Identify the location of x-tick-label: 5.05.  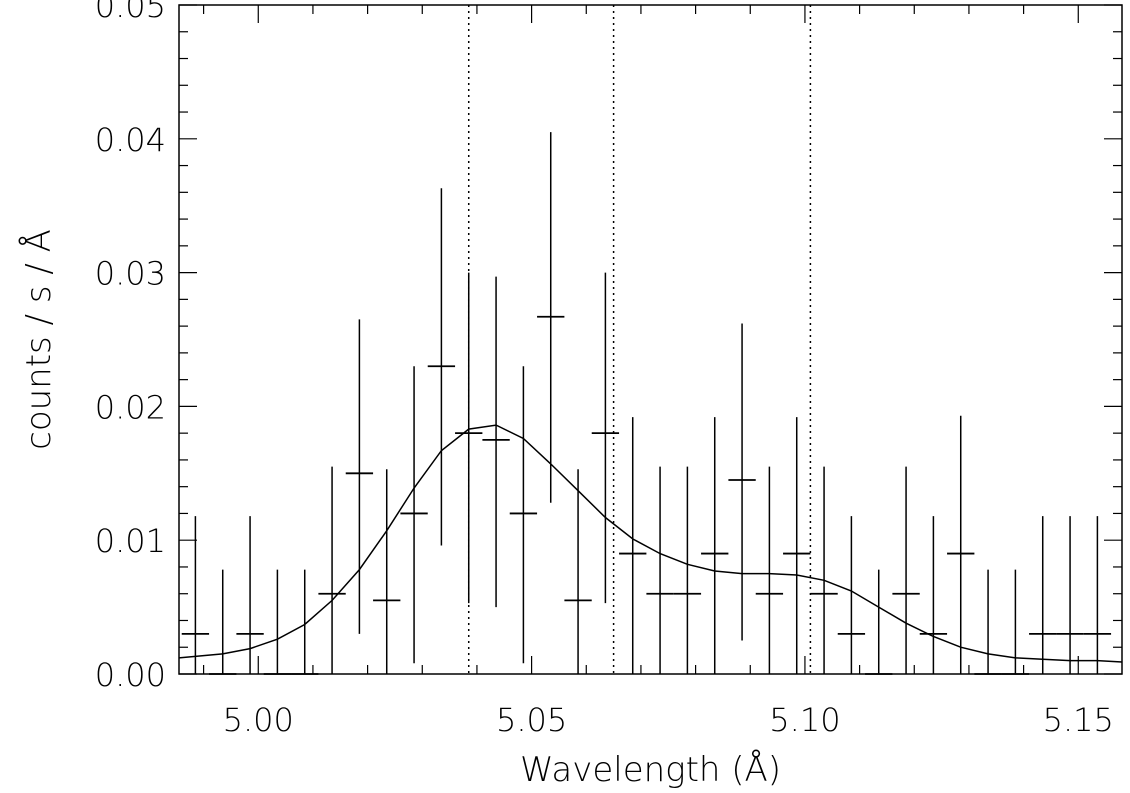
(531, 720).